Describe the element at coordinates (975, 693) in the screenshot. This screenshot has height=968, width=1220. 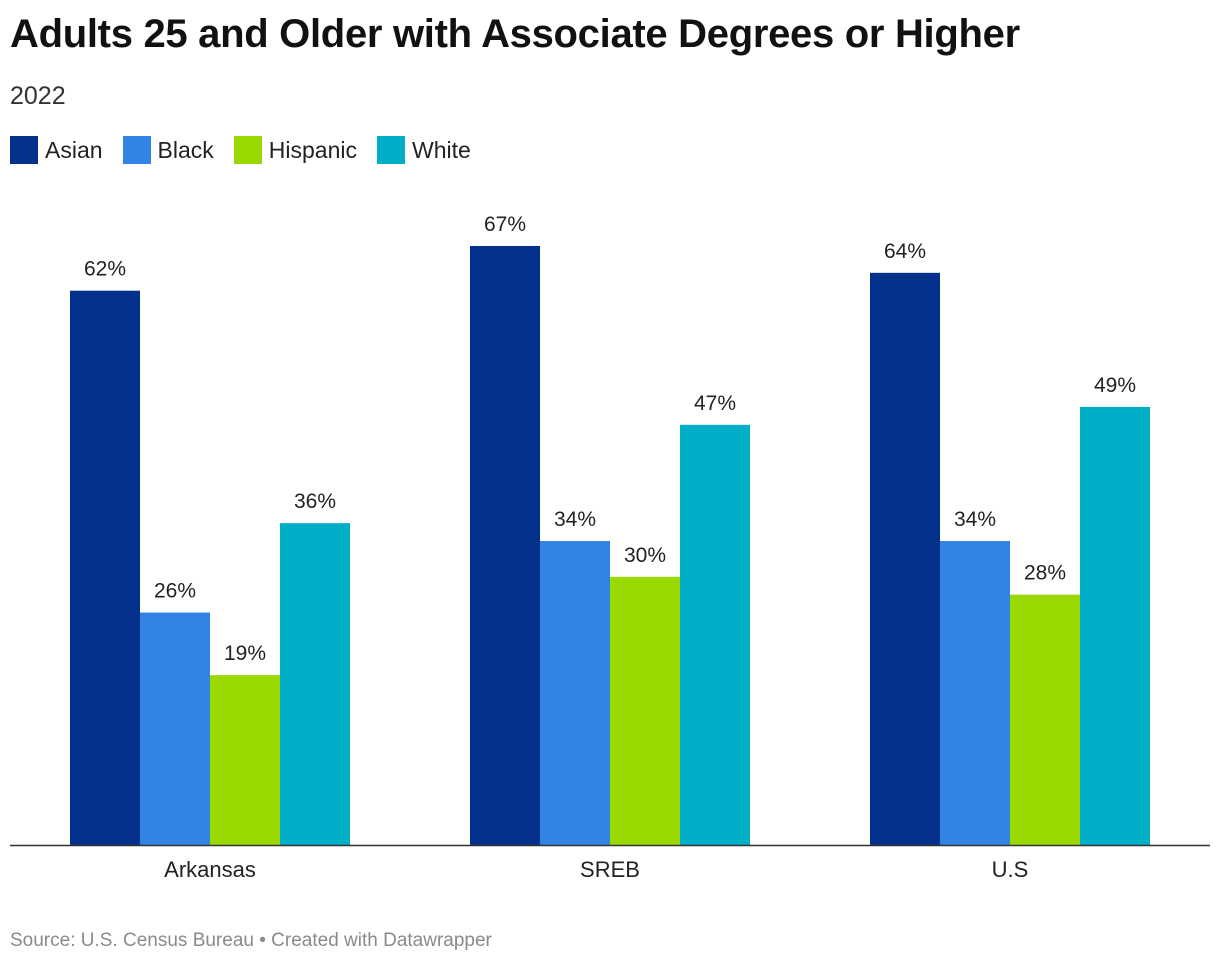
I see `bar-u-s-black` at that location.